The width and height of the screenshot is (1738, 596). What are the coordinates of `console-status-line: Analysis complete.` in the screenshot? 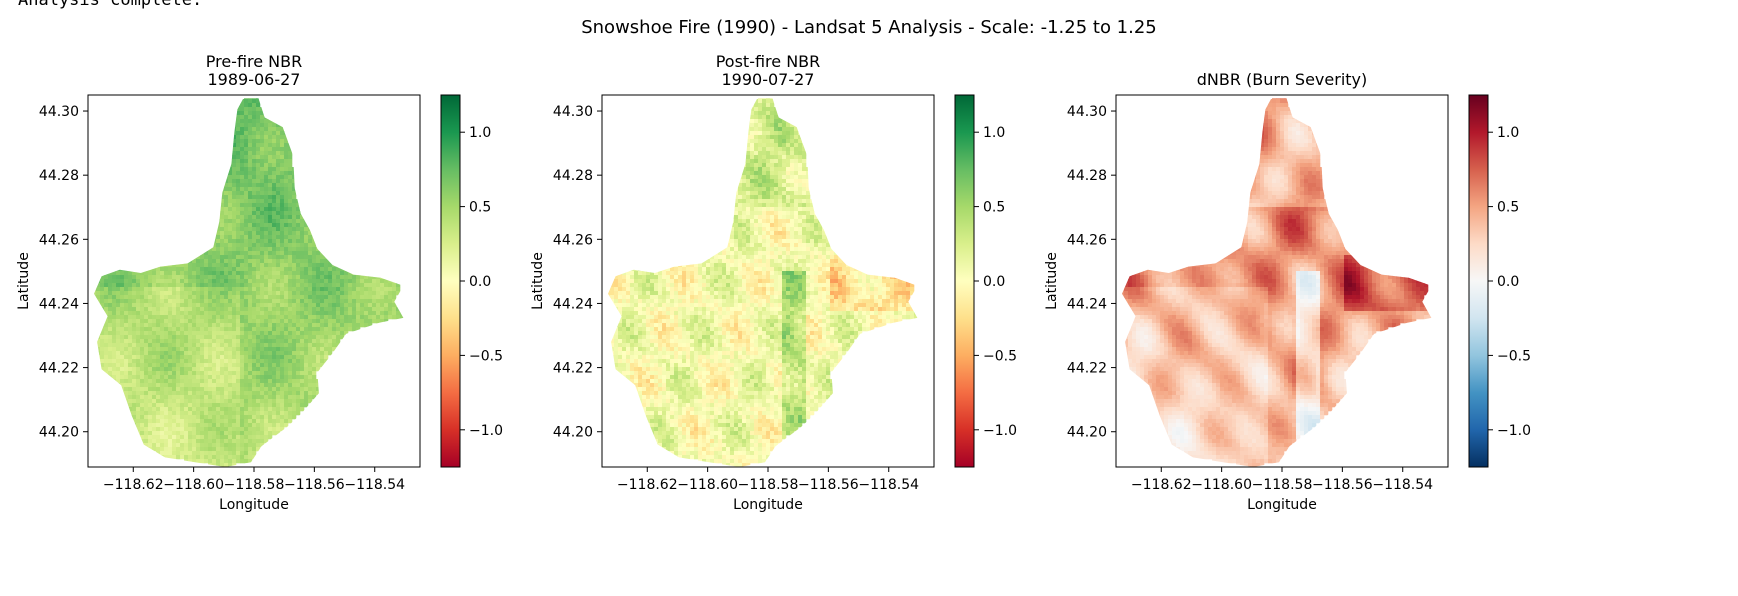 It's located at (110, 5).